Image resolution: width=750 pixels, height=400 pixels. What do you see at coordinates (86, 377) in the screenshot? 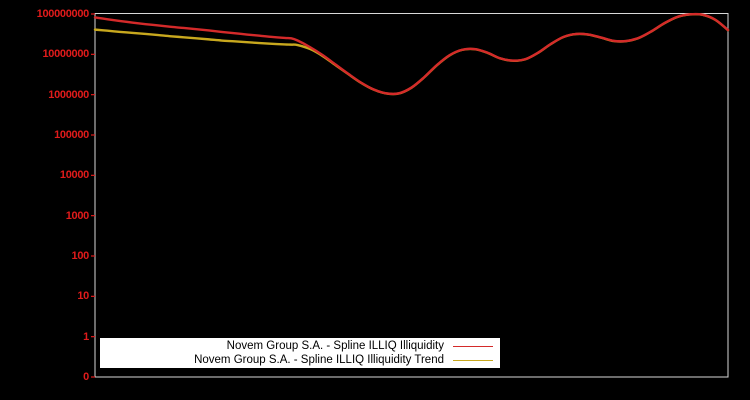
I see `y-axis-tick-label: 0` at bounding box center [86, 377].